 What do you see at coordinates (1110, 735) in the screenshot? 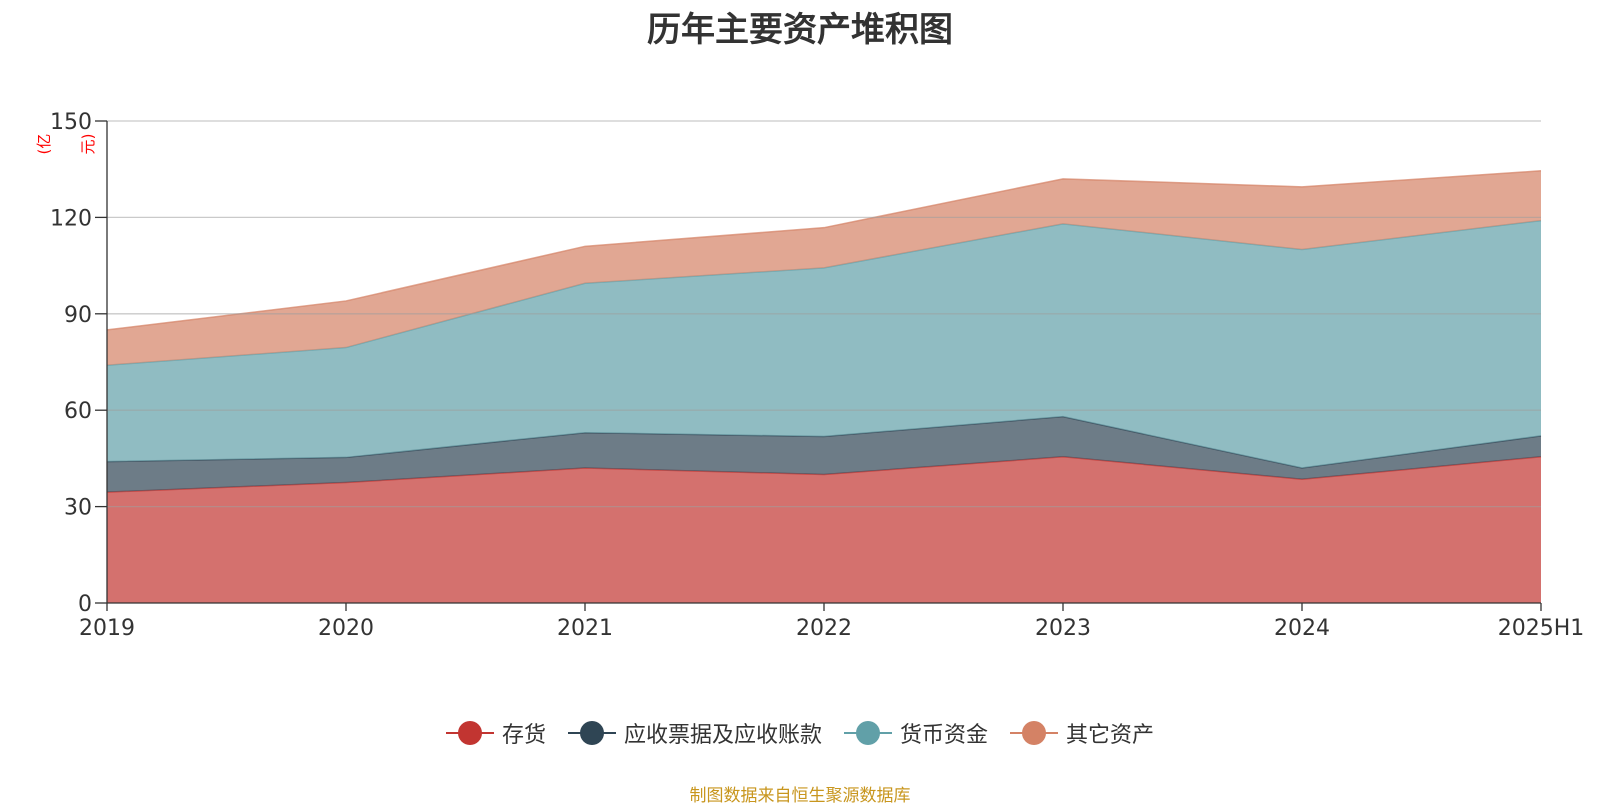
I see `legend-label: 其它资产` at bounding box center [1110, 735].